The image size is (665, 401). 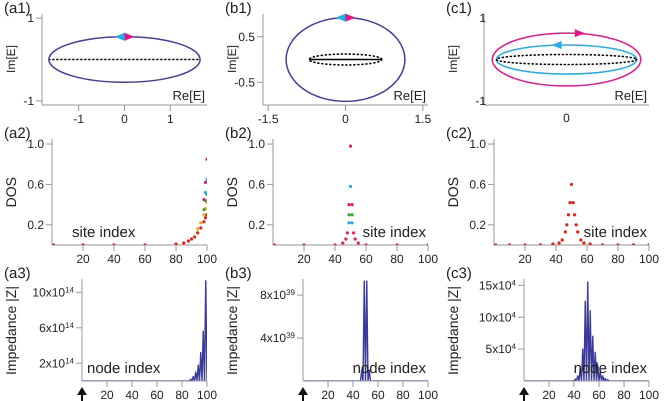 What do you see at coordinates (245, 82) in the screenshot?
I see `y-tick-label: -0.5` at bounding box center [245, 82].